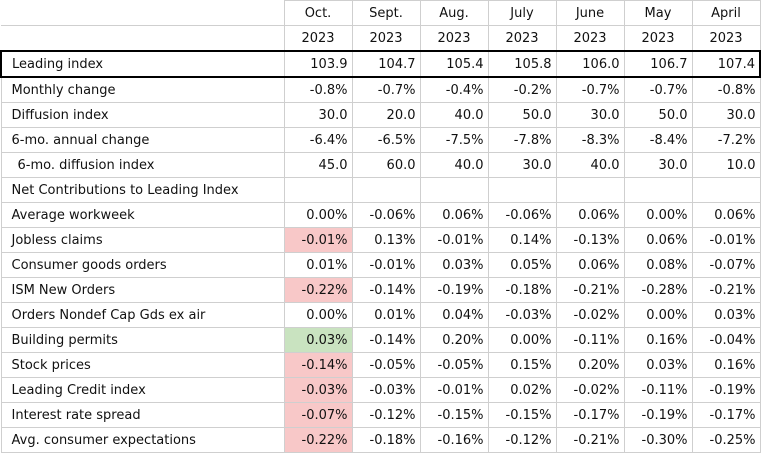 The image size is (761, 455). What do you see at coordinates (142, 115) in the screenshot?
I see `row-label: Diffusion index` at bounding box center [142, 115].